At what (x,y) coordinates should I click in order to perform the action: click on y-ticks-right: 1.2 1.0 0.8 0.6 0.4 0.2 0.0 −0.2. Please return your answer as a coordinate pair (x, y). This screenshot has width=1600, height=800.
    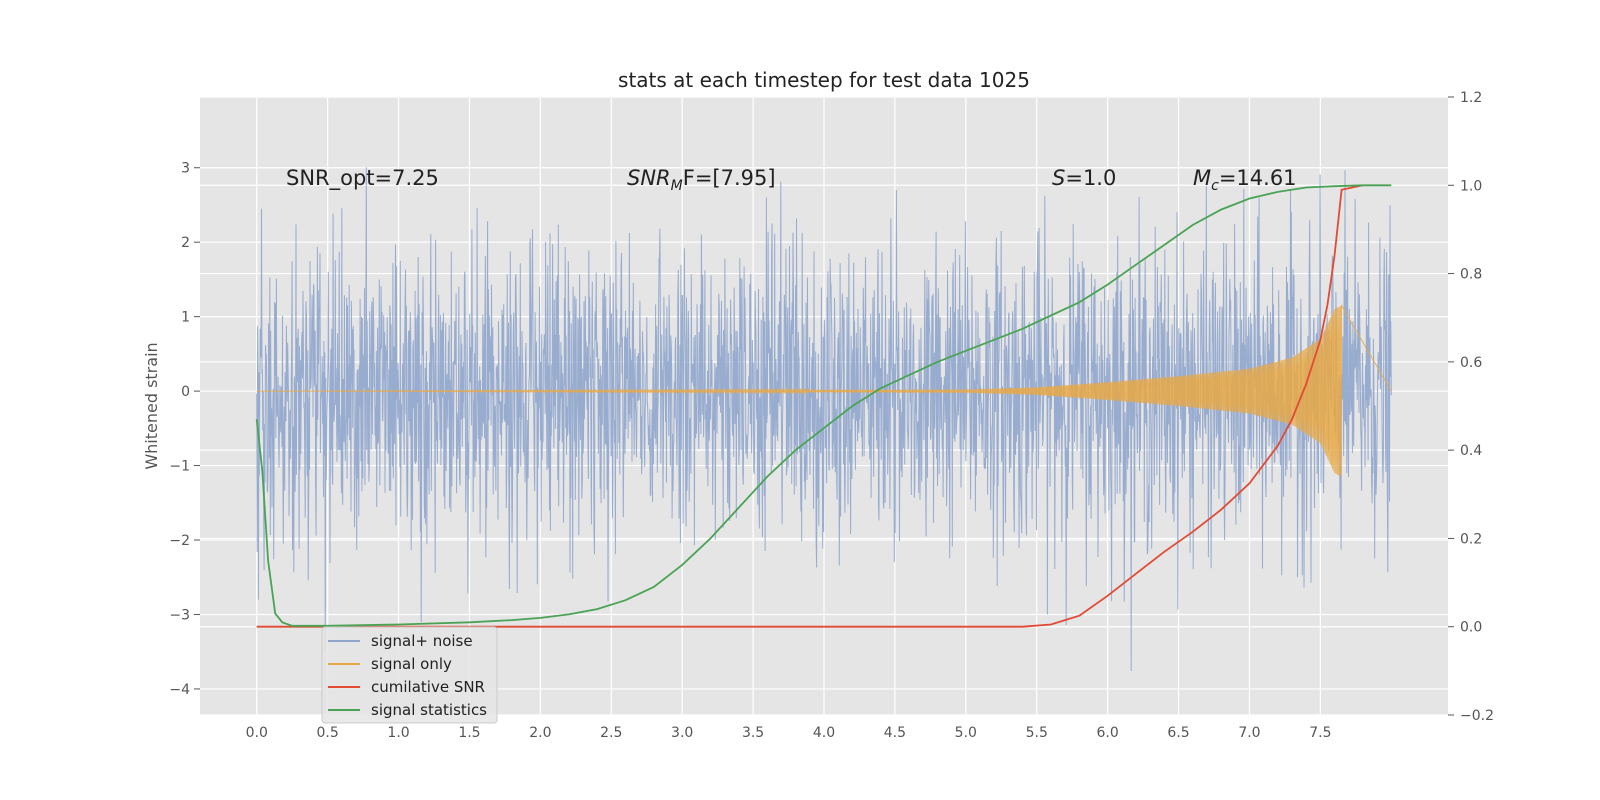
    Looking at the image, I should click on (1471, 407).